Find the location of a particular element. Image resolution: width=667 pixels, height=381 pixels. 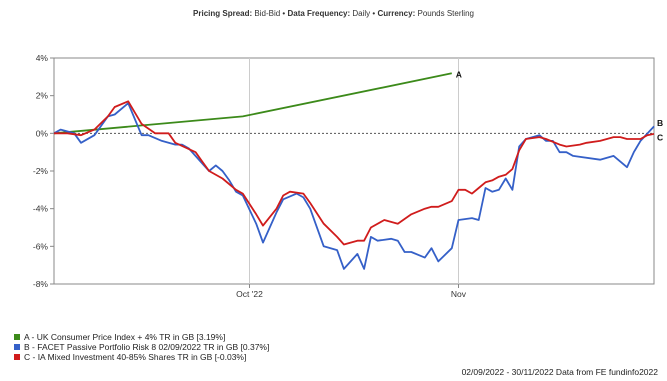

series-line-a is located at coordinates (252, 103).